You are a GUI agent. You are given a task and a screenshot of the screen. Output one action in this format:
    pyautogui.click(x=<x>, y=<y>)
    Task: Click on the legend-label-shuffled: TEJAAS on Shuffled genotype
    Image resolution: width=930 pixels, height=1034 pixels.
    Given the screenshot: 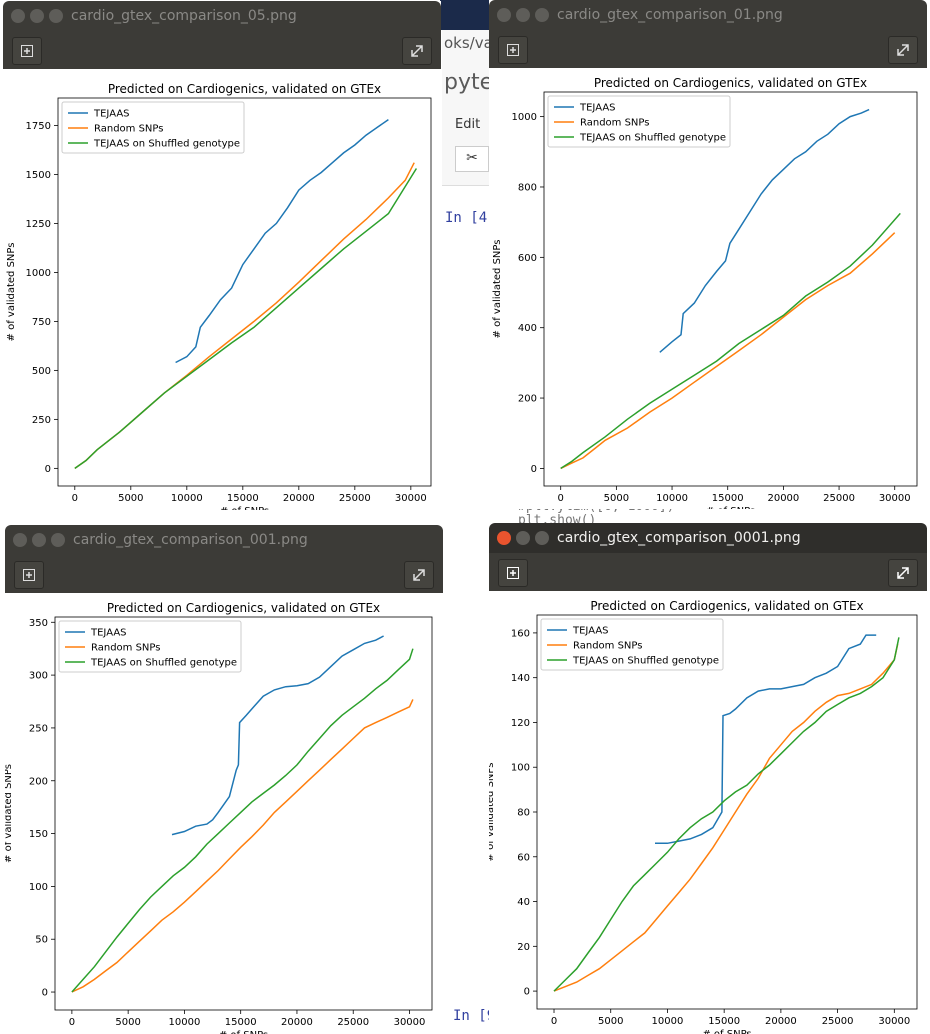 What is the action you would take?
    pyautogui.click(x=645, y=661)
    